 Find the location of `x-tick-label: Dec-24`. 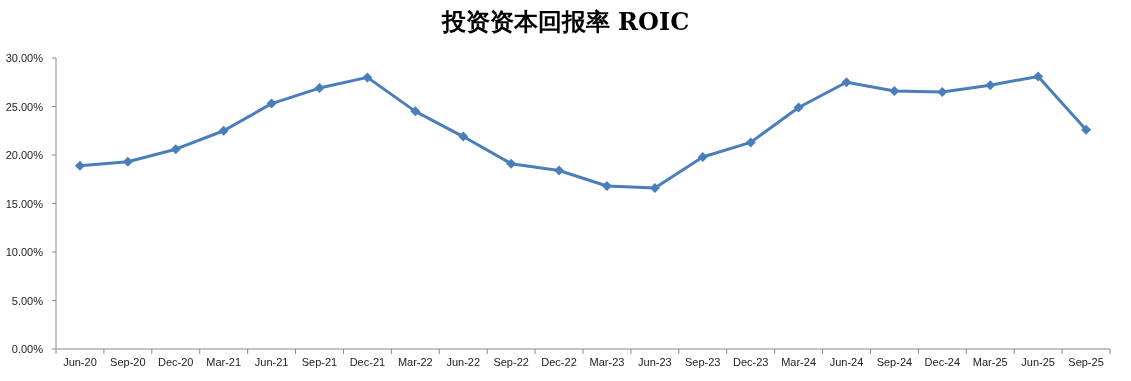

x-tick-label: Dec-24 is located at coordinates (942, 362).